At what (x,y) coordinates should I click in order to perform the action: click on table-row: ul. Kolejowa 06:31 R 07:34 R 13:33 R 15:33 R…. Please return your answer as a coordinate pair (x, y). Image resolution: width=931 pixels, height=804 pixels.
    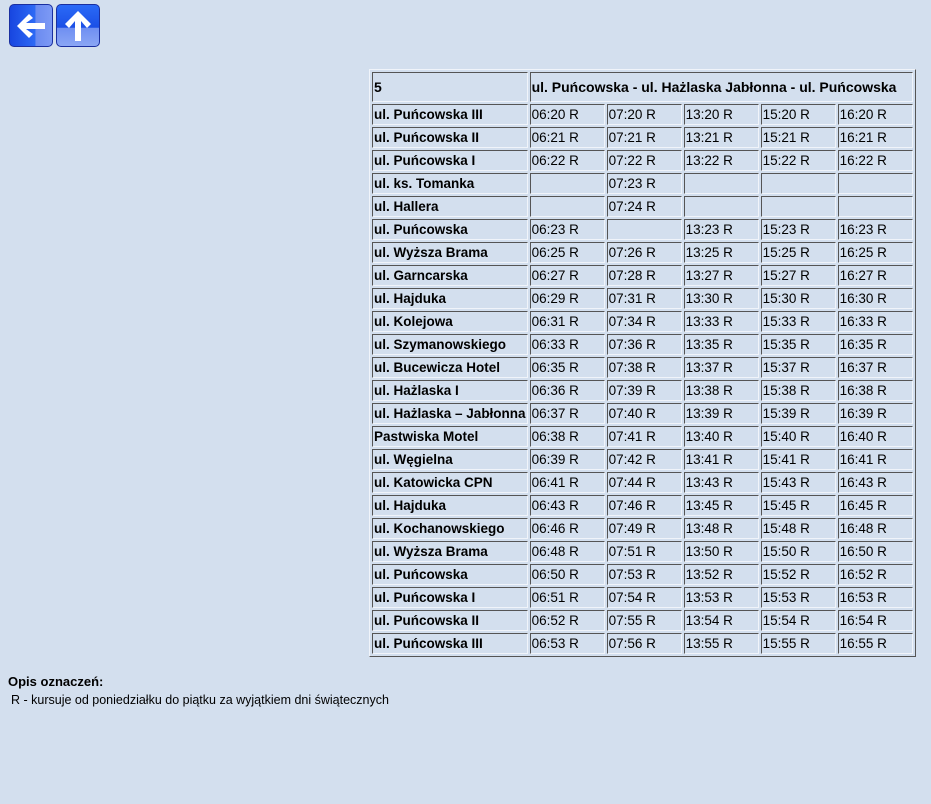
    Looking at the image, I should click on (642, 321).